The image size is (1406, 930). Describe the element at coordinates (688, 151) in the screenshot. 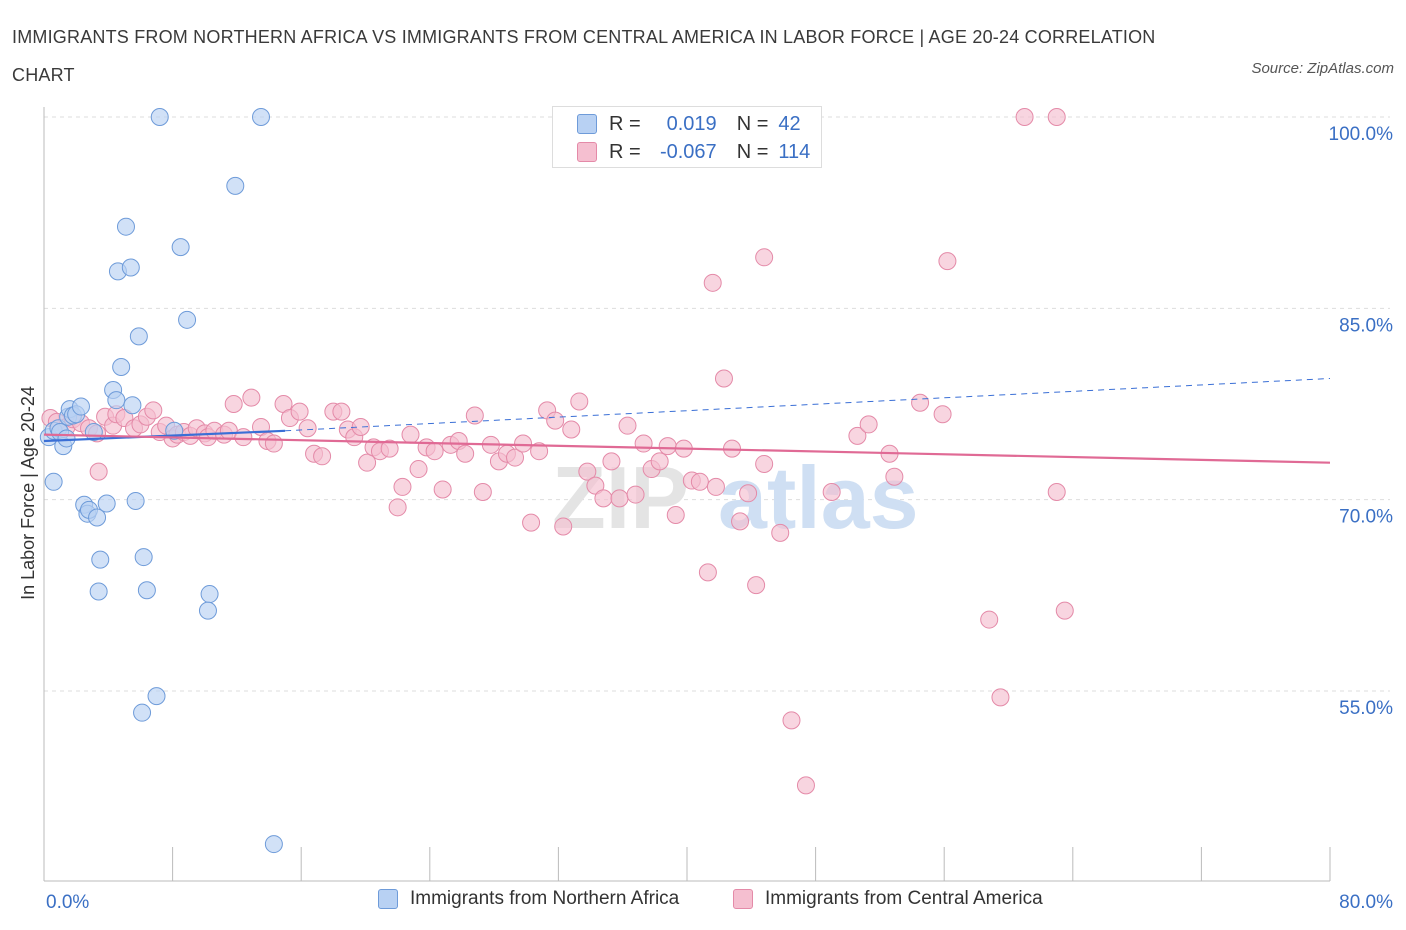

I see `stats-r-value: -0.067` at that location.